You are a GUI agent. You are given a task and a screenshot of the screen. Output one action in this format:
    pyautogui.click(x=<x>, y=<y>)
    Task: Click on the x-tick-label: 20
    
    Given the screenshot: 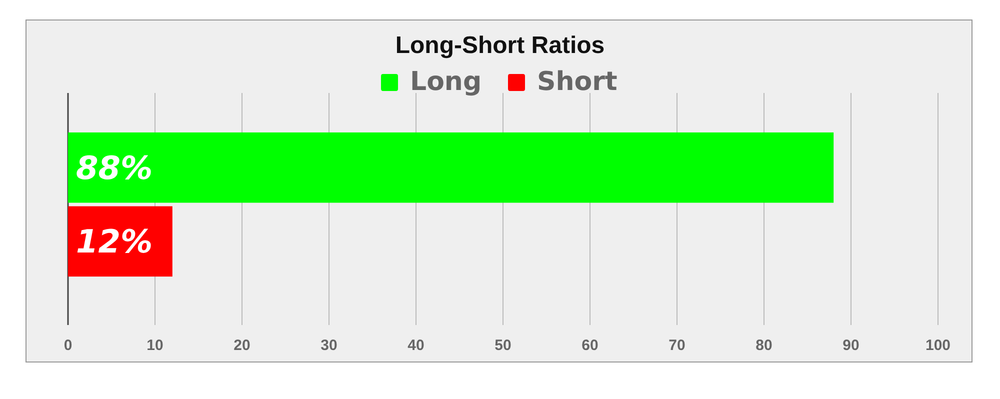 What is the action you would take?
    pyautogui.click(x=242, y=345)
    